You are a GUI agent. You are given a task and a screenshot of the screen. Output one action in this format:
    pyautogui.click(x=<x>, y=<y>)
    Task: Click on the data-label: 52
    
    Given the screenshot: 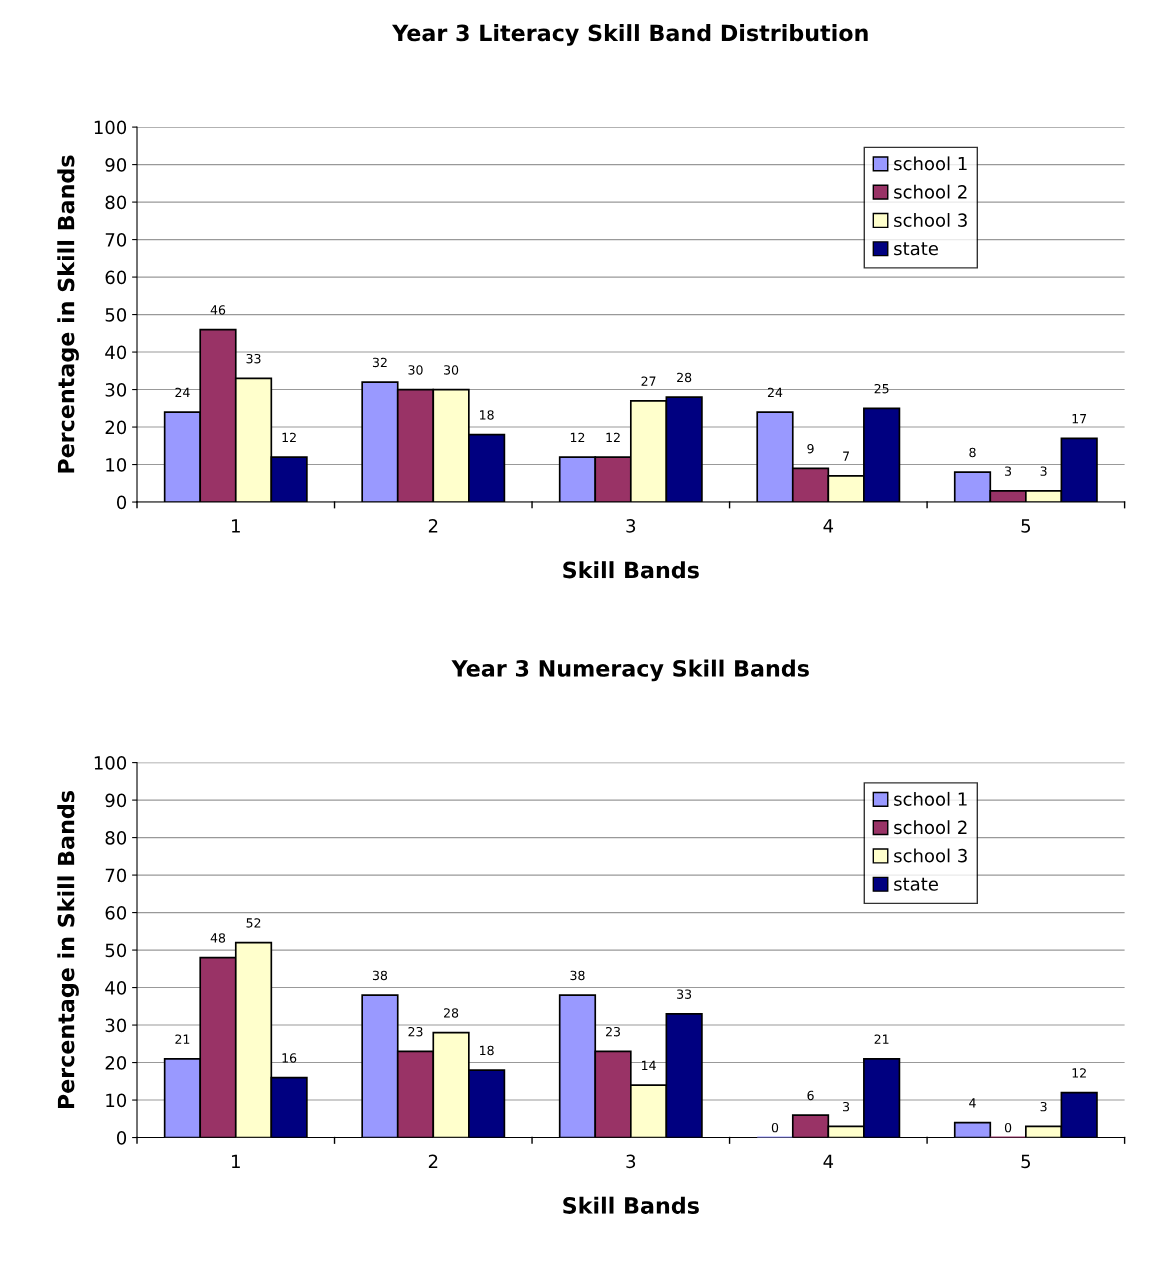 What is the action you would take?
    pyautogui.click(x=253, y=923)
    